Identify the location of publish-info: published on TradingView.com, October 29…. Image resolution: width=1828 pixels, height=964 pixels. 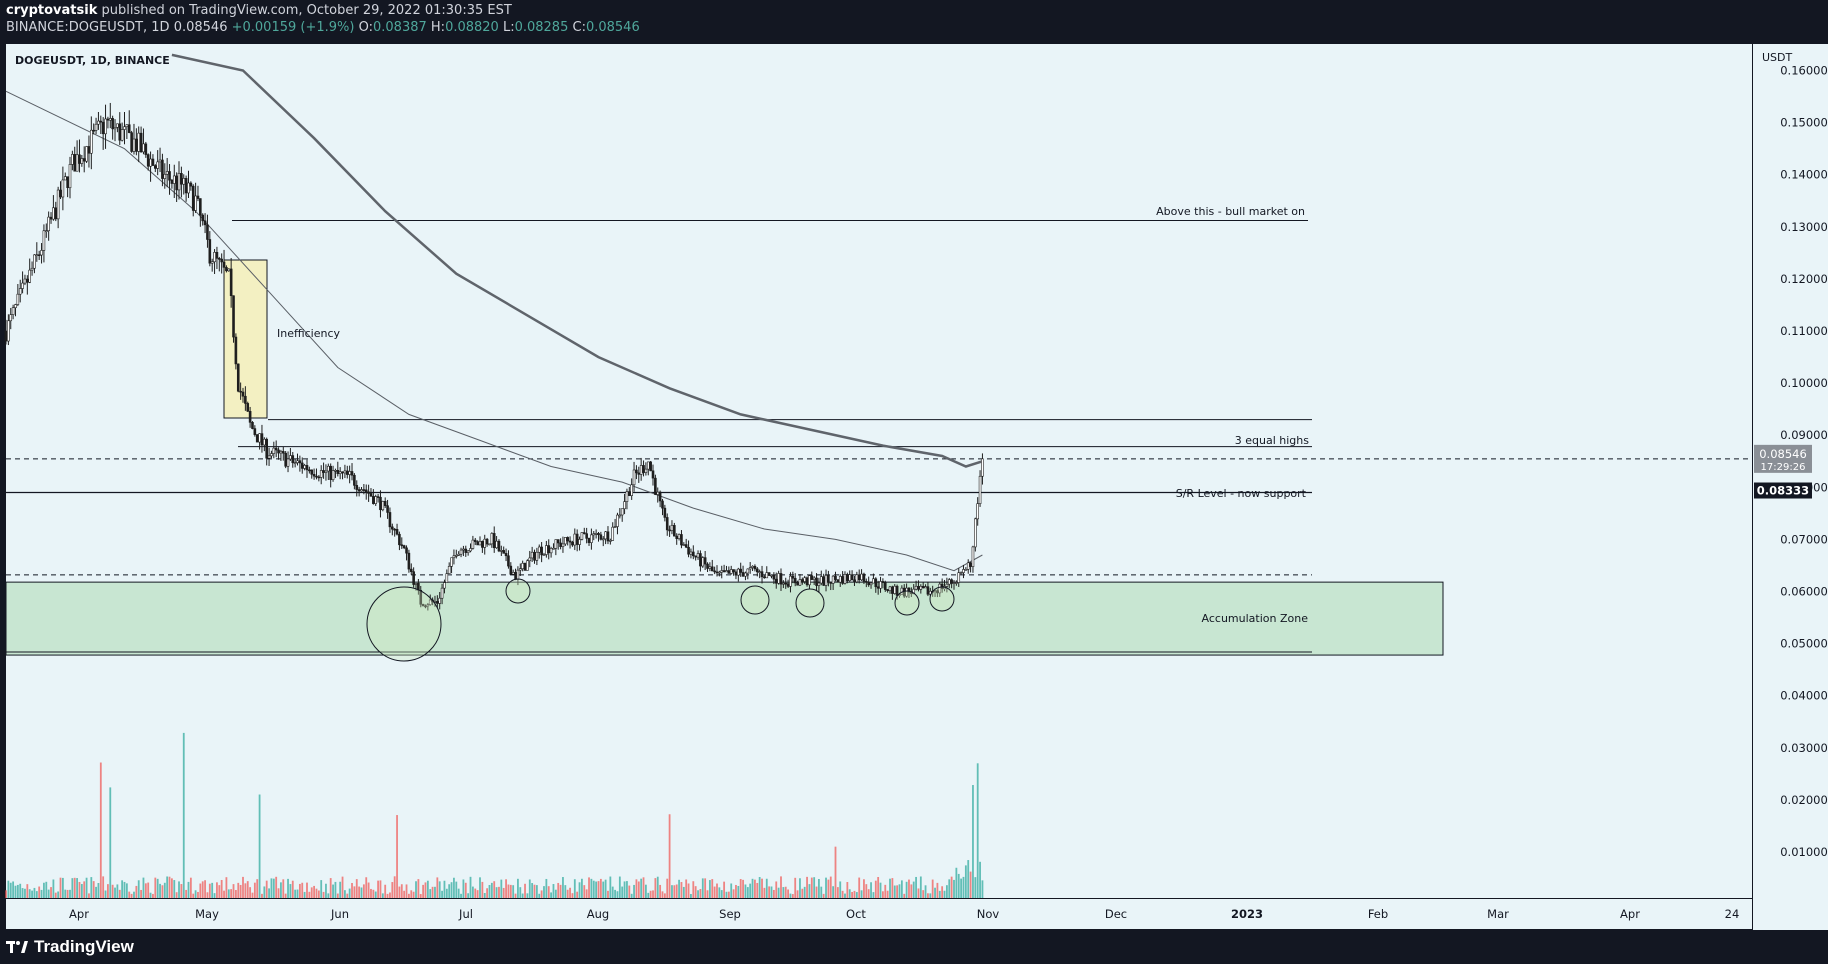
(304, 10).